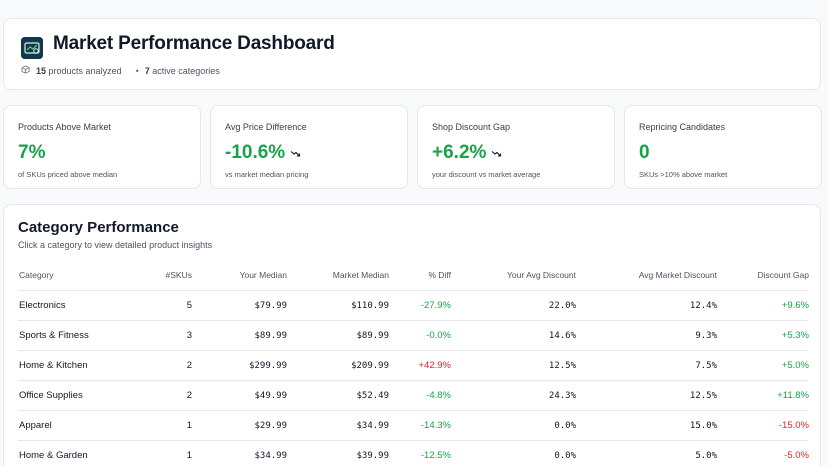 This screenshot has width=828, height=466. What do you see at coordinates (270, 395) in the screenshot?
I see `your-median: $49.99` at bounding box center [270, 395].